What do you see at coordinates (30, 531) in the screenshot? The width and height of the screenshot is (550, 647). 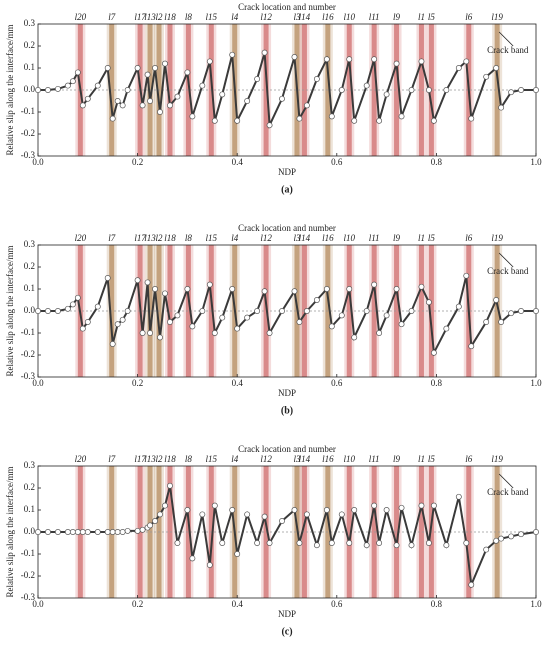 I see `y-tick-label: 0.0` at bounding box center [30, 531].